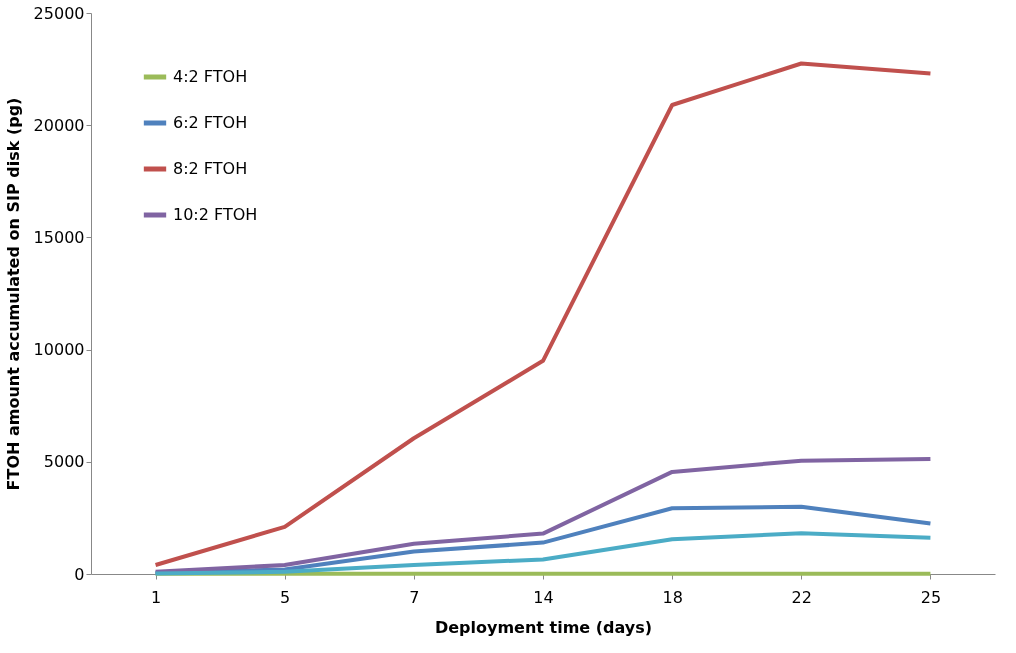  Describe the element at coordinates (59, 125) in the screenshot. I see `y-tick-label: 20000` at that location.